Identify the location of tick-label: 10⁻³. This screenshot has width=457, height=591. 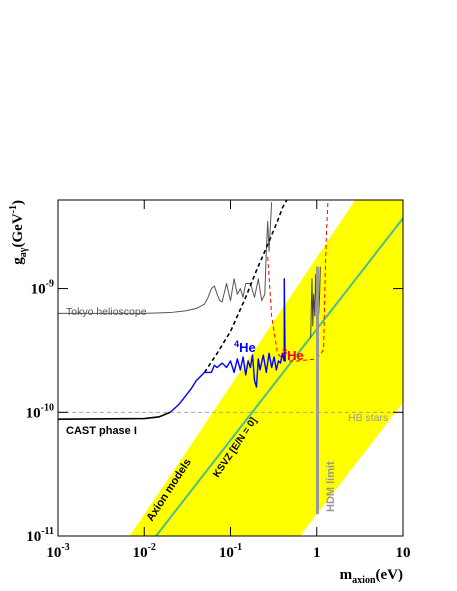
(57, 551).